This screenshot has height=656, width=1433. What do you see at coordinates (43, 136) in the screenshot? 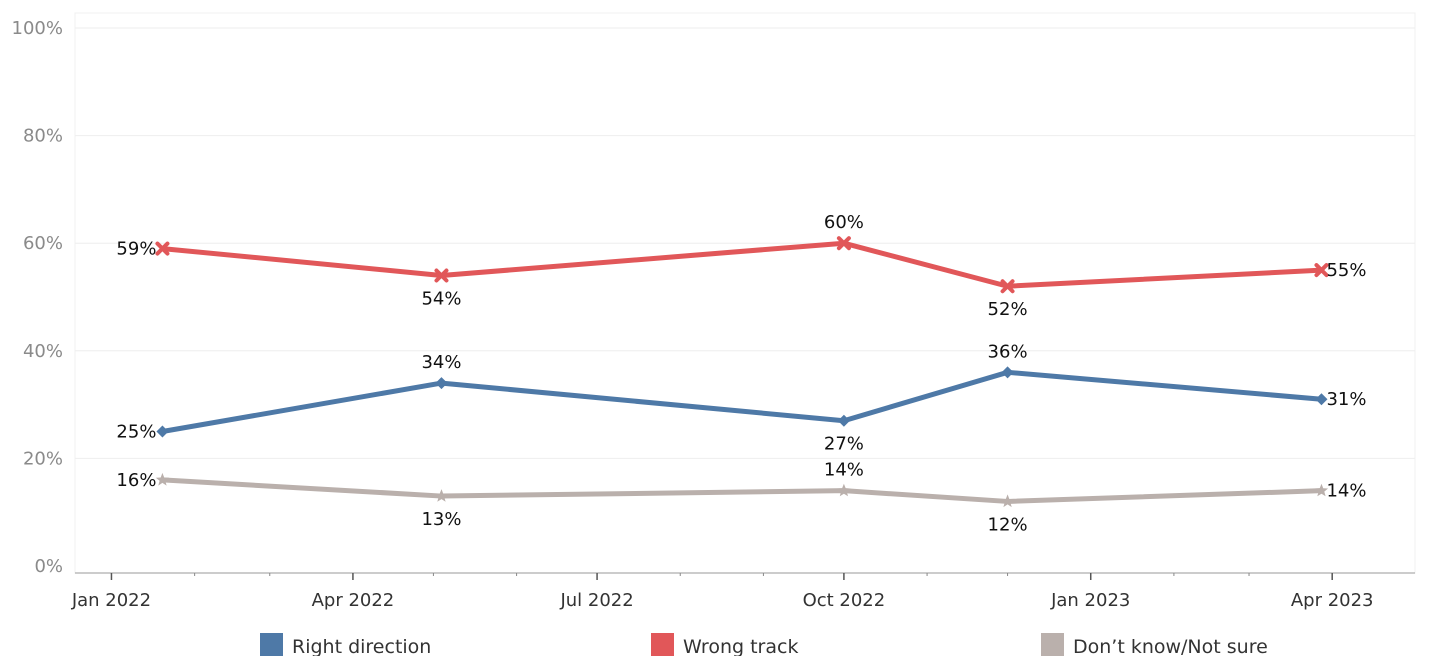
I see `y-tick-label: 80%` at bounding box center [43, 136].